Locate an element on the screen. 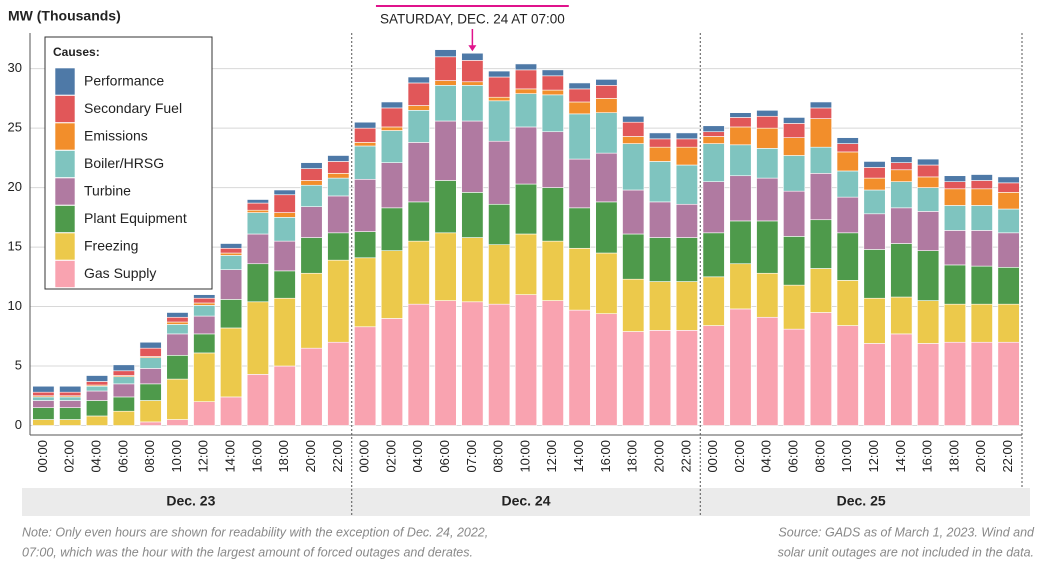 The image size is (1038, 565). x-tick-label: 08:00 is located at coordinates (819, 456).